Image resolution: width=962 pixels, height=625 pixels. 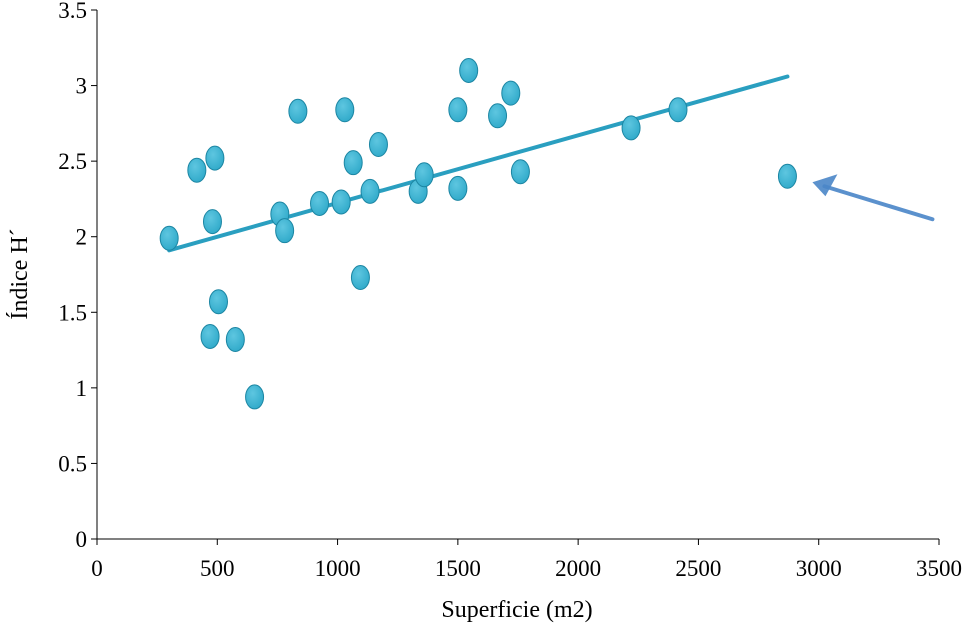 I want to click on y-tick-label: 1, so click(x=82, y=388).